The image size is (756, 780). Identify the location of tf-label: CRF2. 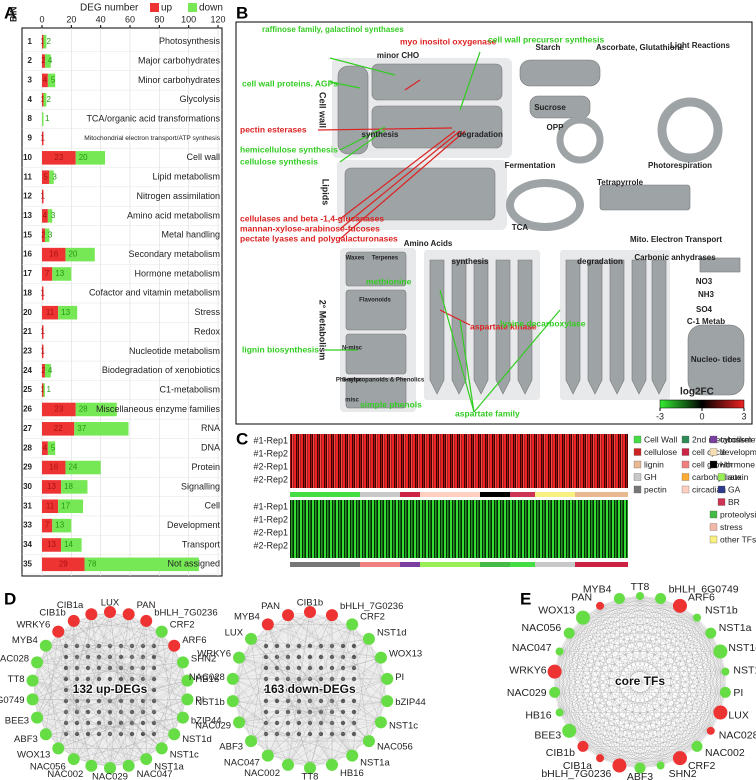
(372, 616).